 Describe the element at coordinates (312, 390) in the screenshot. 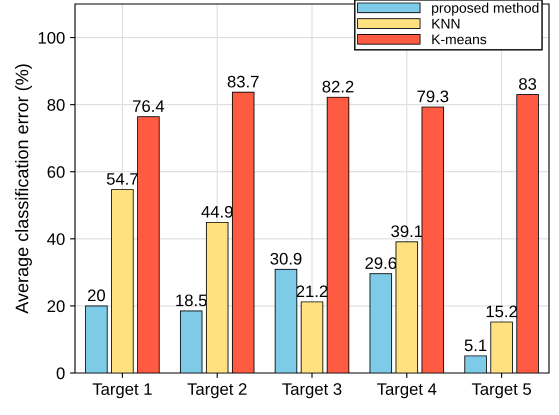

I see `x-tick-label: Target 3` at that location.